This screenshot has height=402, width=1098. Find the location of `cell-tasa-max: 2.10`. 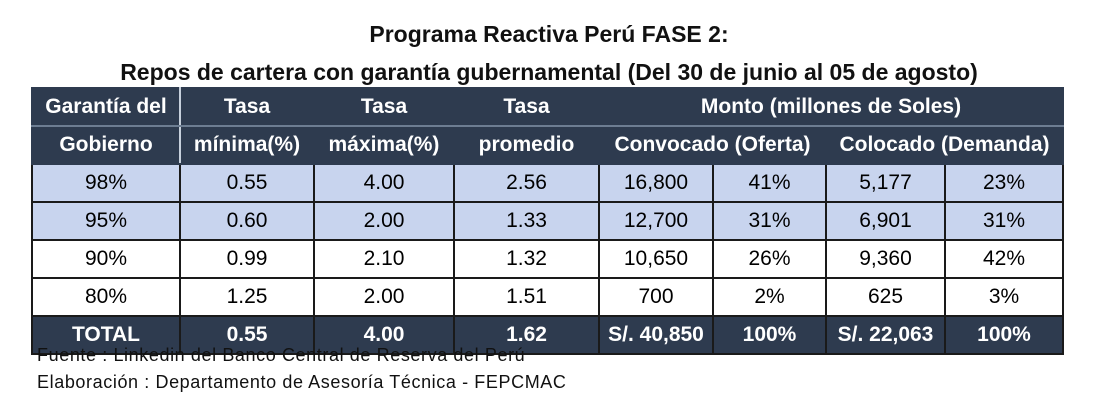

cell-tasa-max: 2.10 is located at coordinates (384, 259).